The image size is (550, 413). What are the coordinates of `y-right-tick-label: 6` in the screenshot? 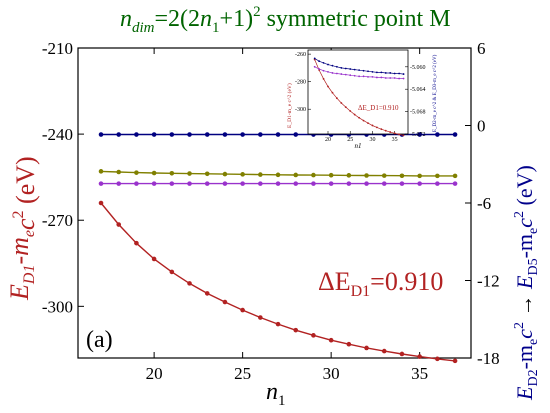 It's located at (481, 48).